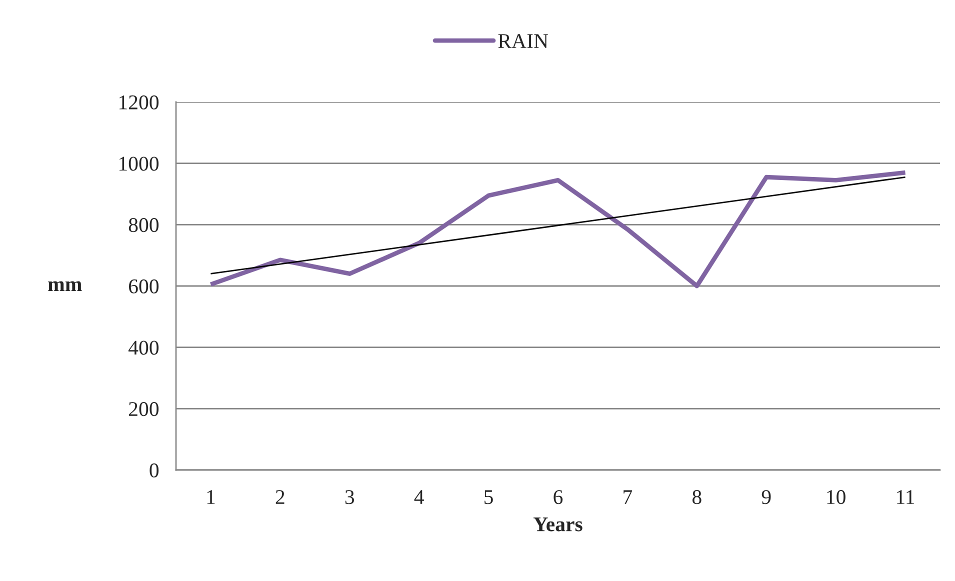 The height and width of the screenshot is (581, 955). Describe the element at coordinates (139, 102) in the screenshot. I see `y-tick-label: 1200` at that location.